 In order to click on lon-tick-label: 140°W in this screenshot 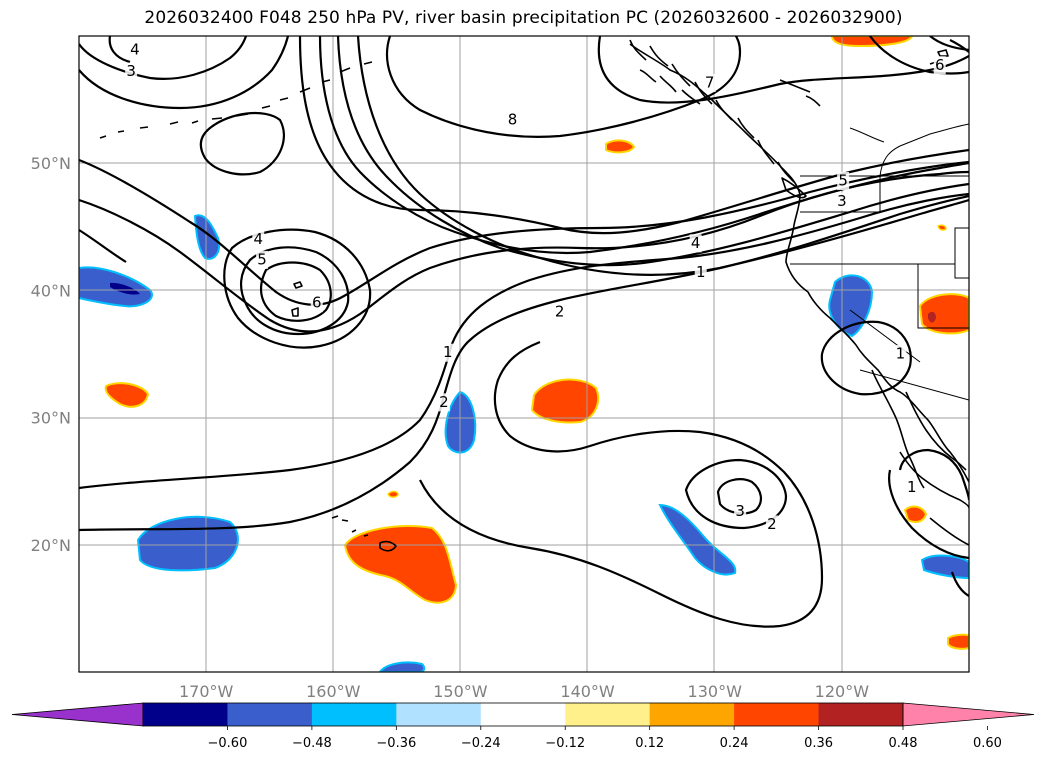, I will do `click(587, 691)`.